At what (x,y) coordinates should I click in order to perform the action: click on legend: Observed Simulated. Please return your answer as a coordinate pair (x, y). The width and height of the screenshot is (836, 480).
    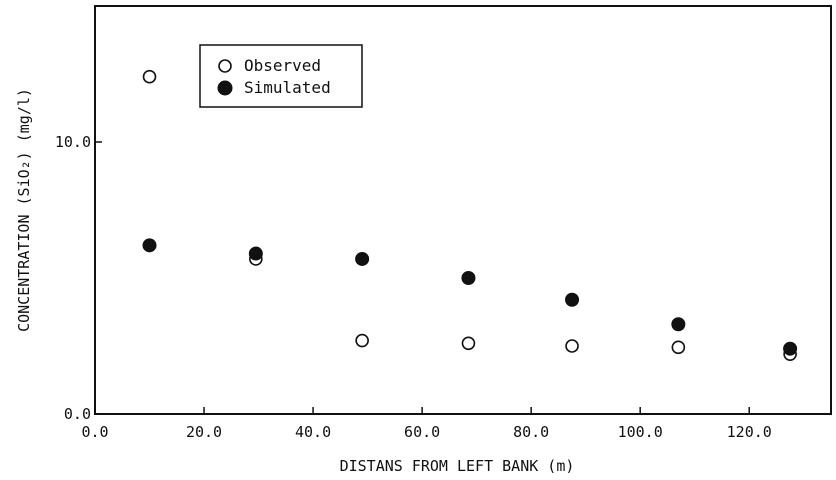
    Looking at the image, I should click on (281, 76).